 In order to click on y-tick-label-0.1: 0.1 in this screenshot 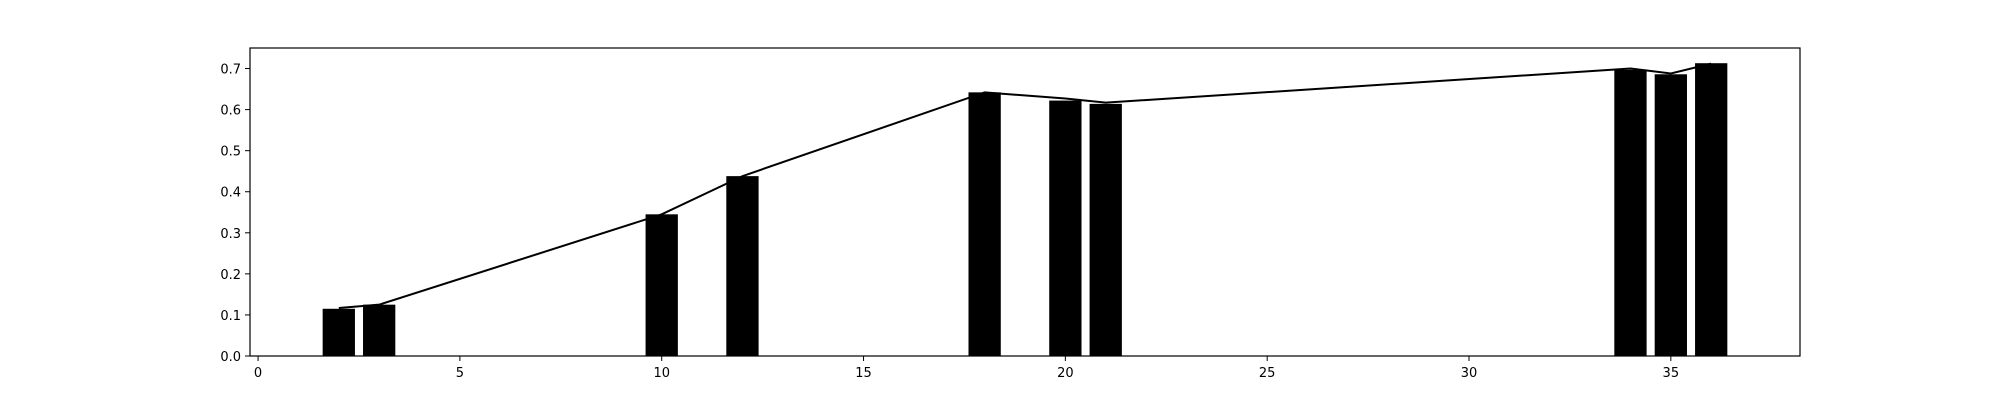, I will do `click(230, 316)`.